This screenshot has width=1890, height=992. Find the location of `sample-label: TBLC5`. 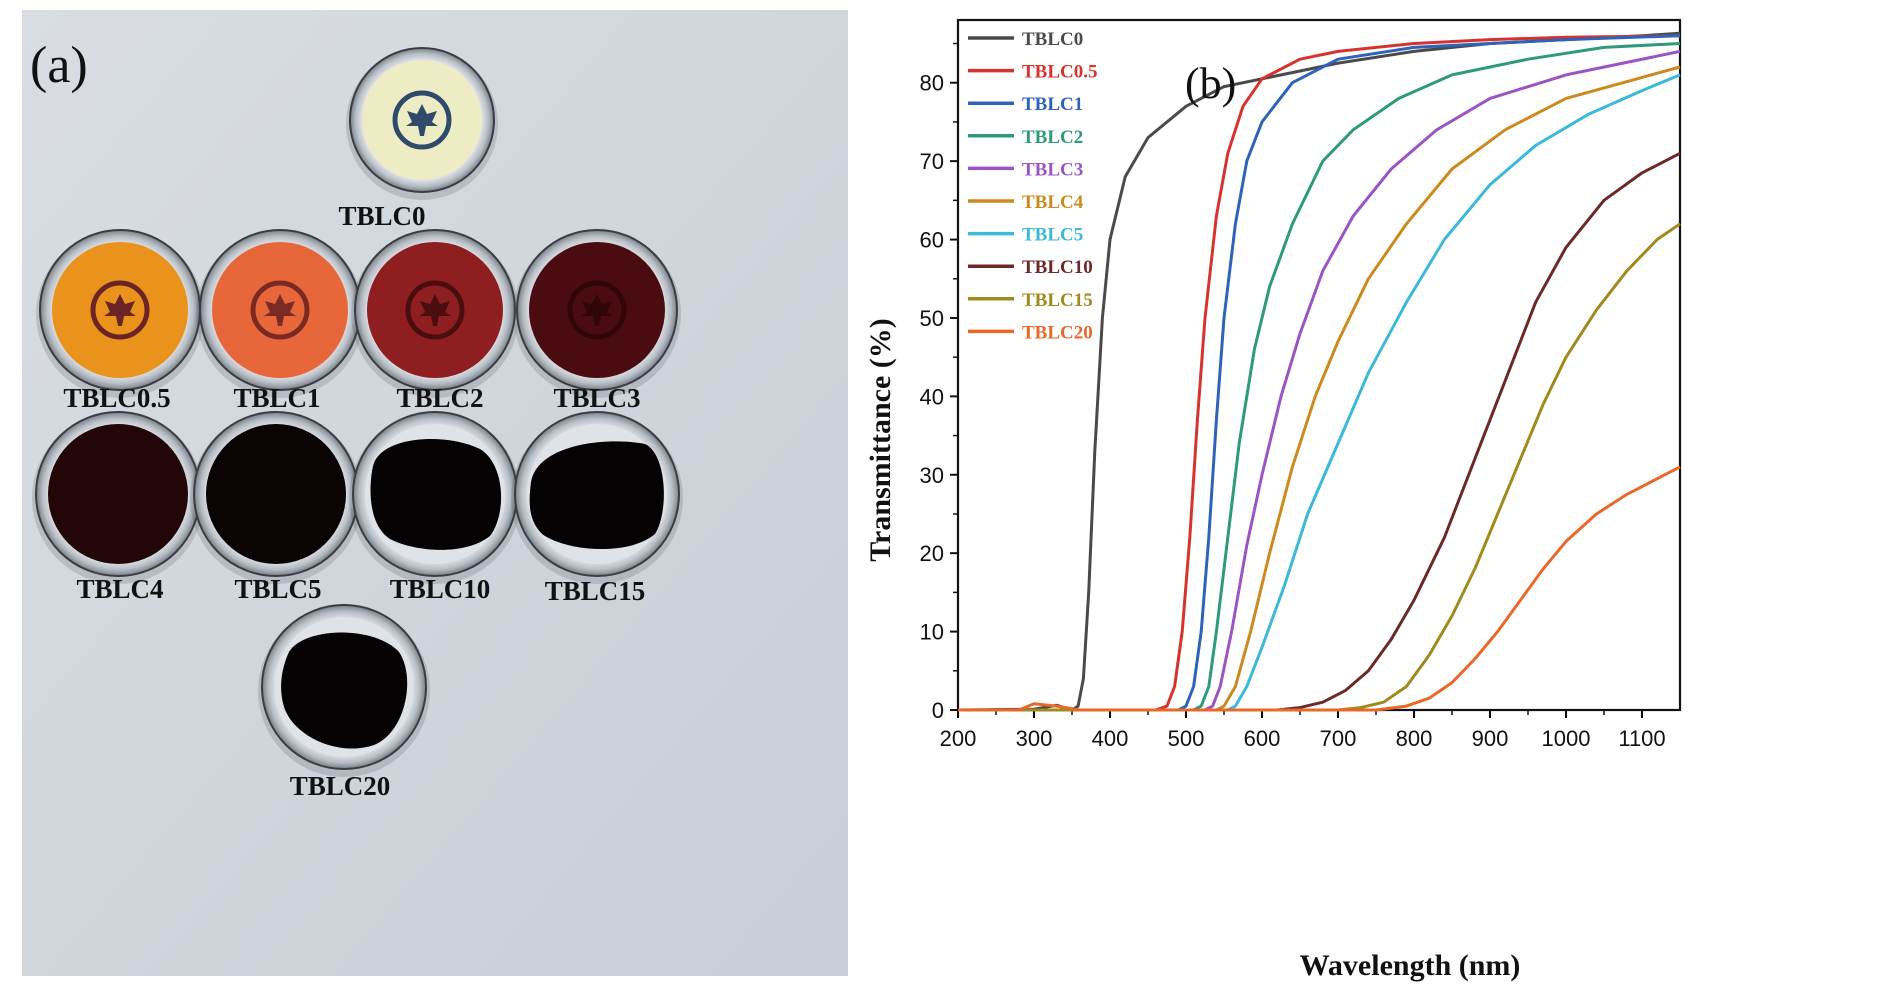

sample-label: TBLC5 is located at coordinates (277, 589).